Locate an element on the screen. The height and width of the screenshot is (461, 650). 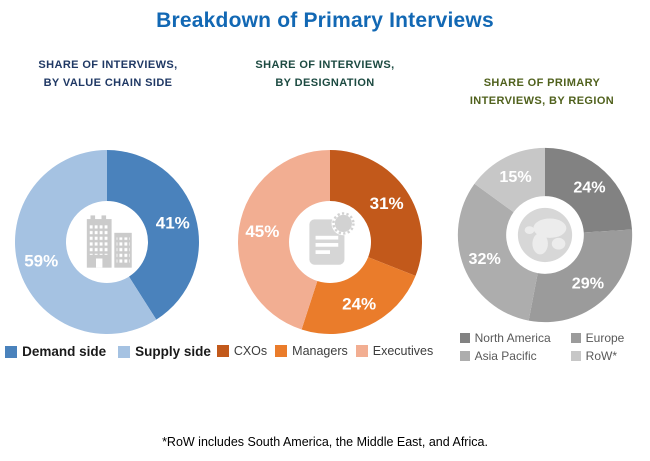
legend-item-asia-pacific: Asia Pacific is located at coordinates (505, 356).